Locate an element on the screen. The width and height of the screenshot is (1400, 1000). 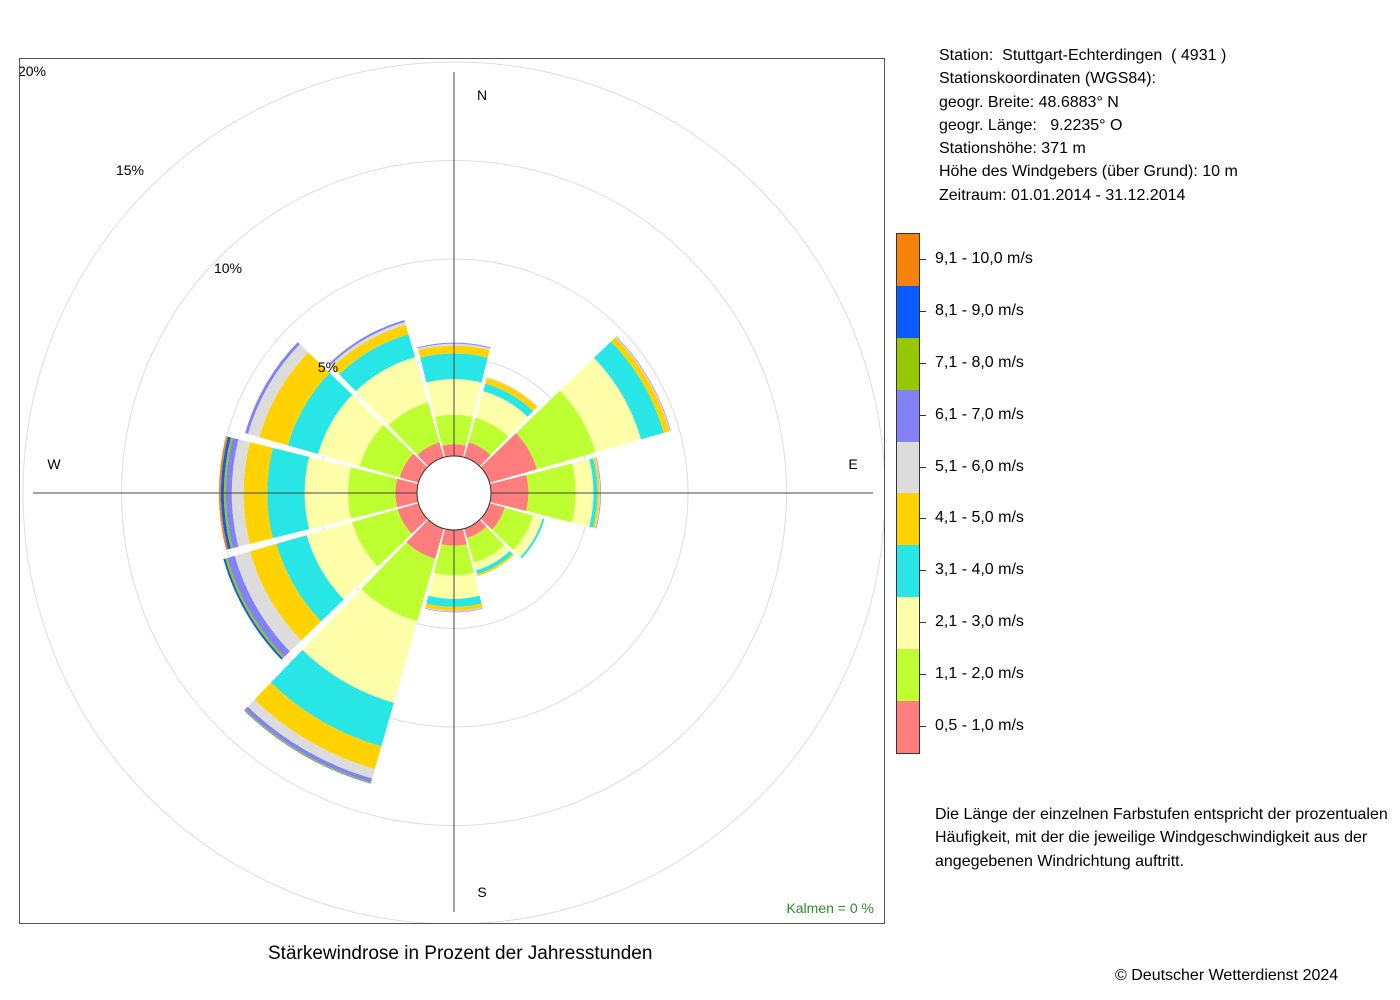
wind-sectors is located at coordinates (445, 552).